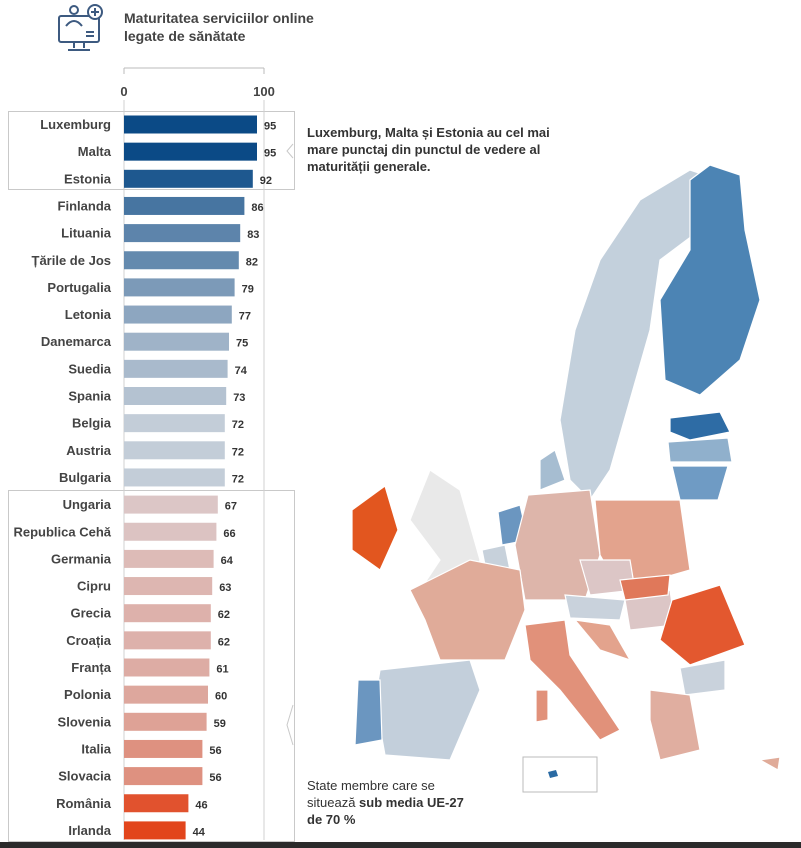 The image size is (801, 848). What do you see at coordinates (76, 341) in the screenshot?
I see `category-label: Danemarca` at bounding box center [76, 341].